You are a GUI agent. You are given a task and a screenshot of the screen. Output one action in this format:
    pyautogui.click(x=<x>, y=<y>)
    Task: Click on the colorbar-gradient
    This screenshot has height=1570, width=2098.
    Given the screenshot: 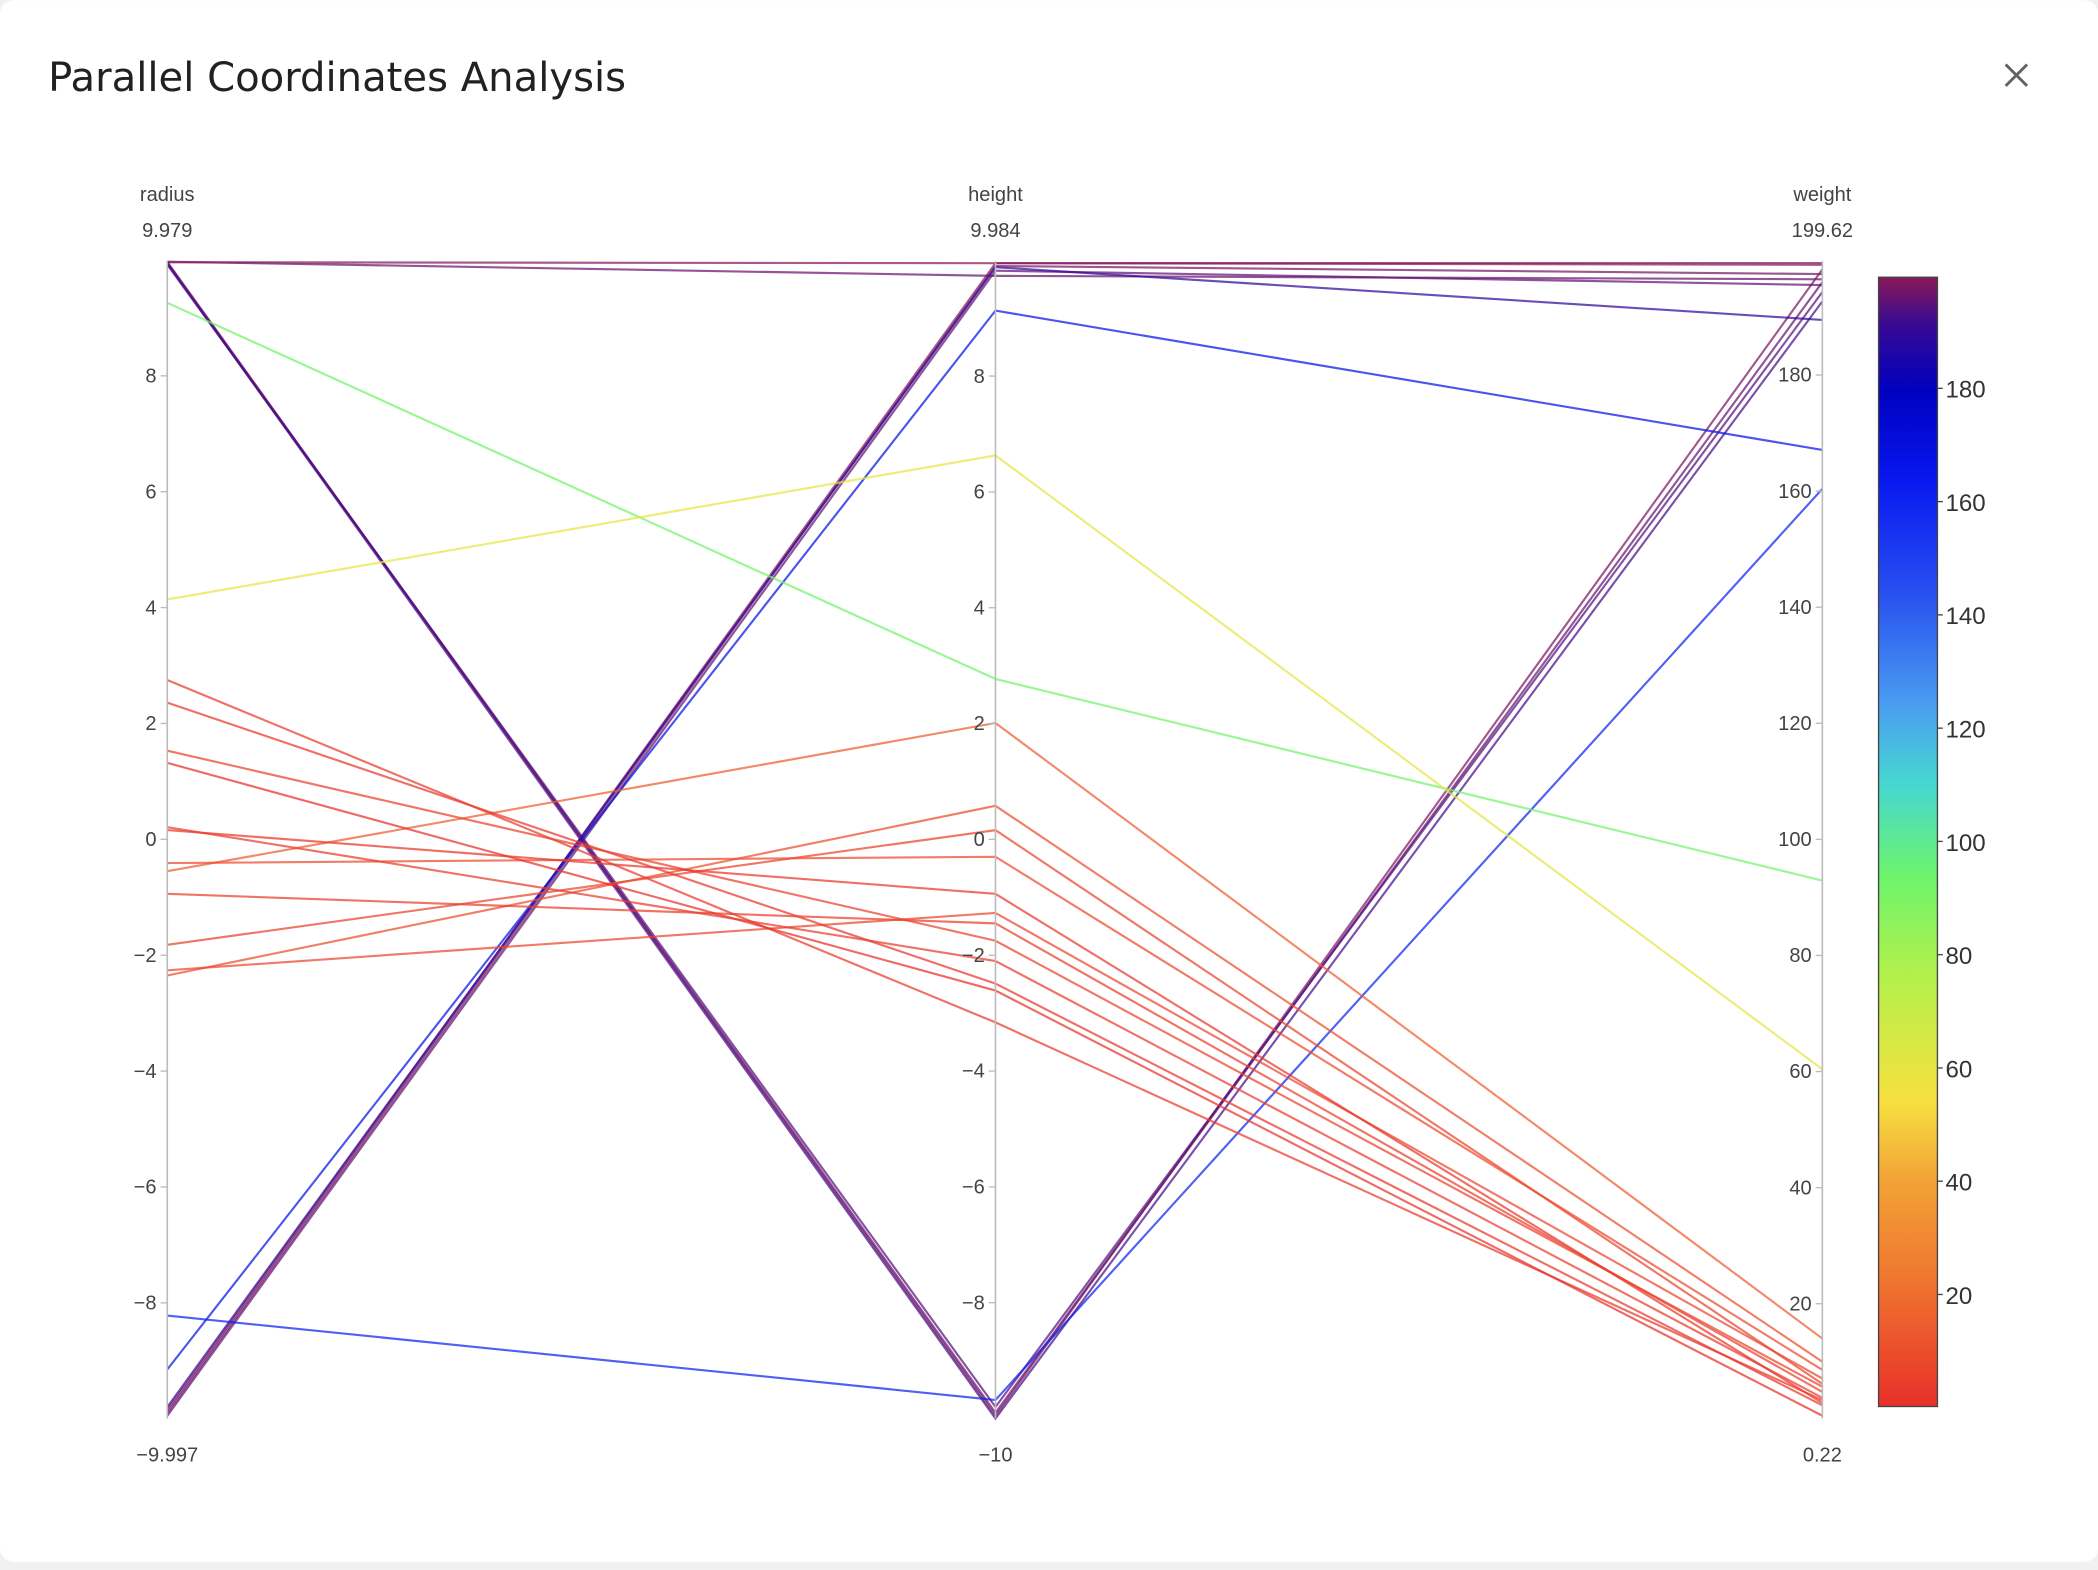 What is the action you would take?
    pyautogui.click(x=1908, y=842)
    